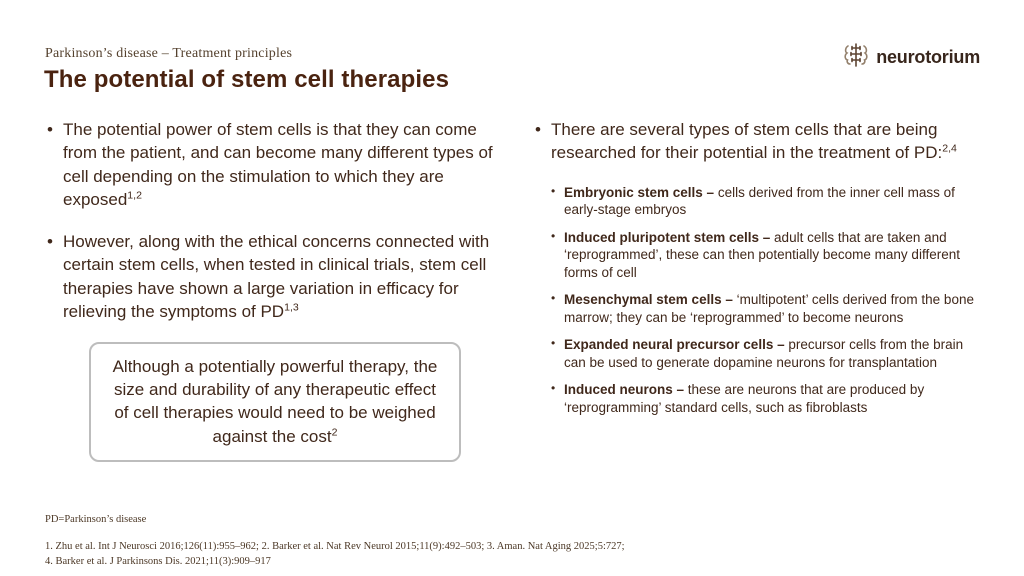  What do you see at coordinates (96, 519) in the screenshot?
I see `abbreviation-note: PD=Parkinson’s disease` at bounding box center [96, 519].